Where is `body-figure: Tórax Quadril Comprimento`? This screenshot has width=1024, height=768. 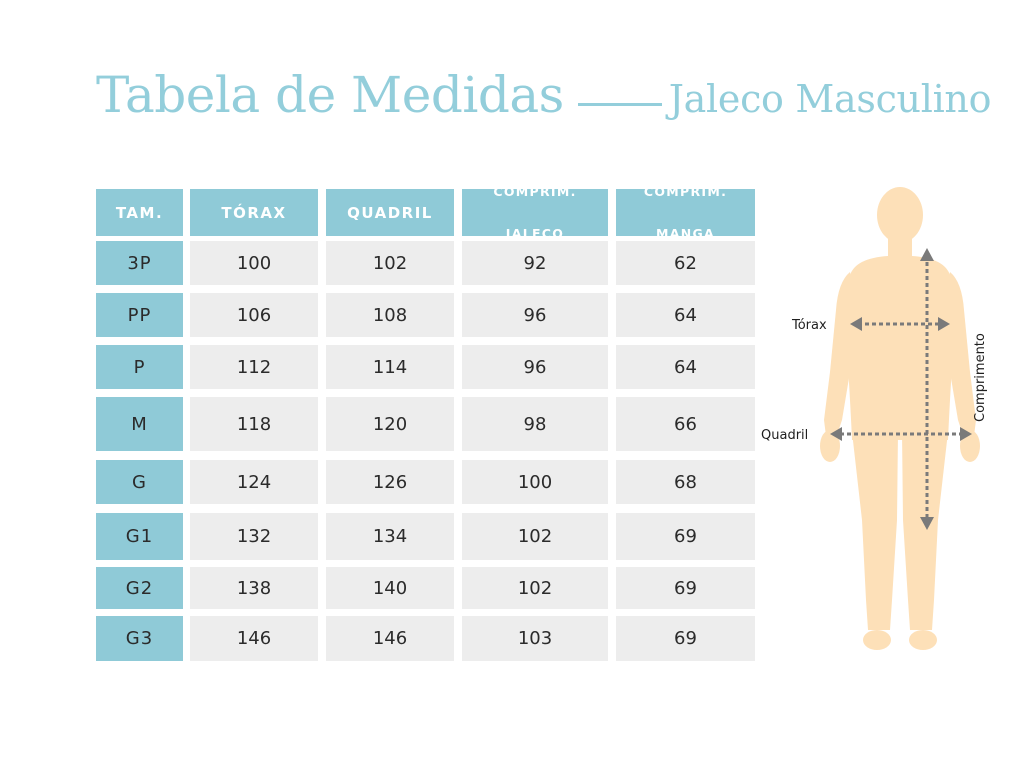
body-figure: Tórax Quadril Comprimento is located at coordinates (874, 418).